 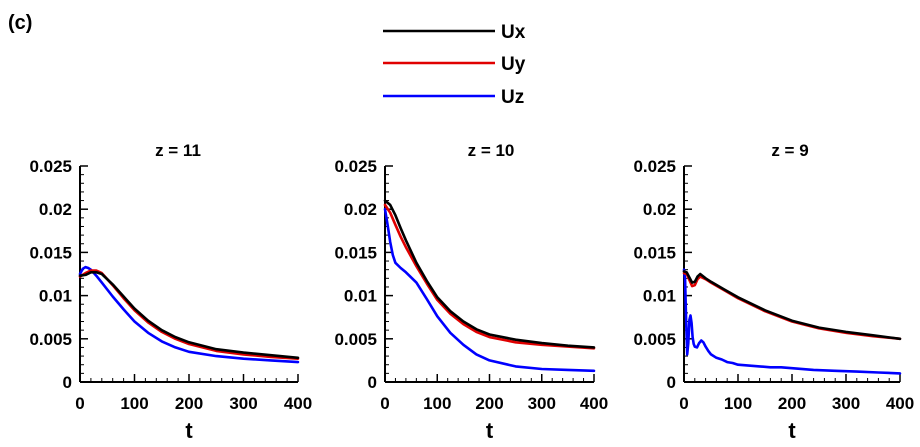 I want to click on legend-item-uy: Uy, so click(x=454, y=64).